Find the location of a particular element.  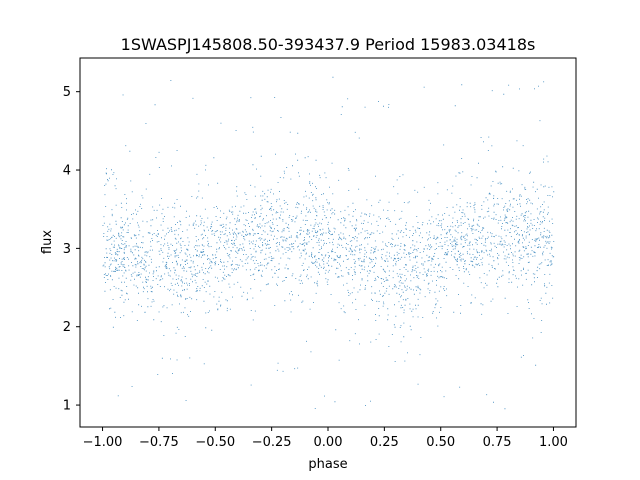

x-tick-label: 0.25 is located at coordinates (384, 442).